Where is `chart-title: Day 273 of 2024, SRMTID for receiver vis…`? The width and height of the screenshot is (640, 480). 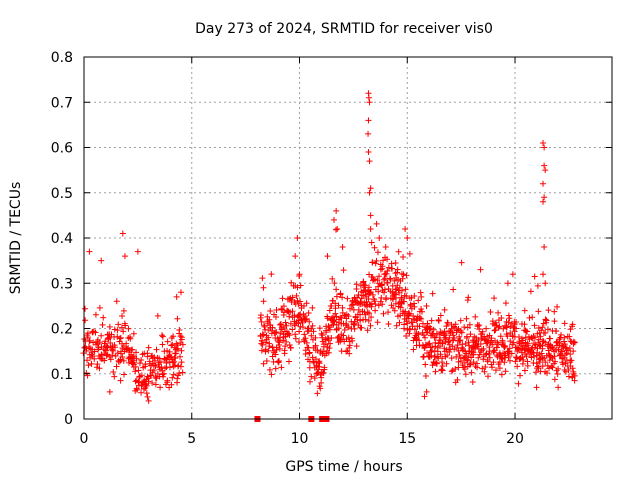 chart-title: Day 273 of 2024, SRMTID for receiver vis… is located at coordinates (344, 29).